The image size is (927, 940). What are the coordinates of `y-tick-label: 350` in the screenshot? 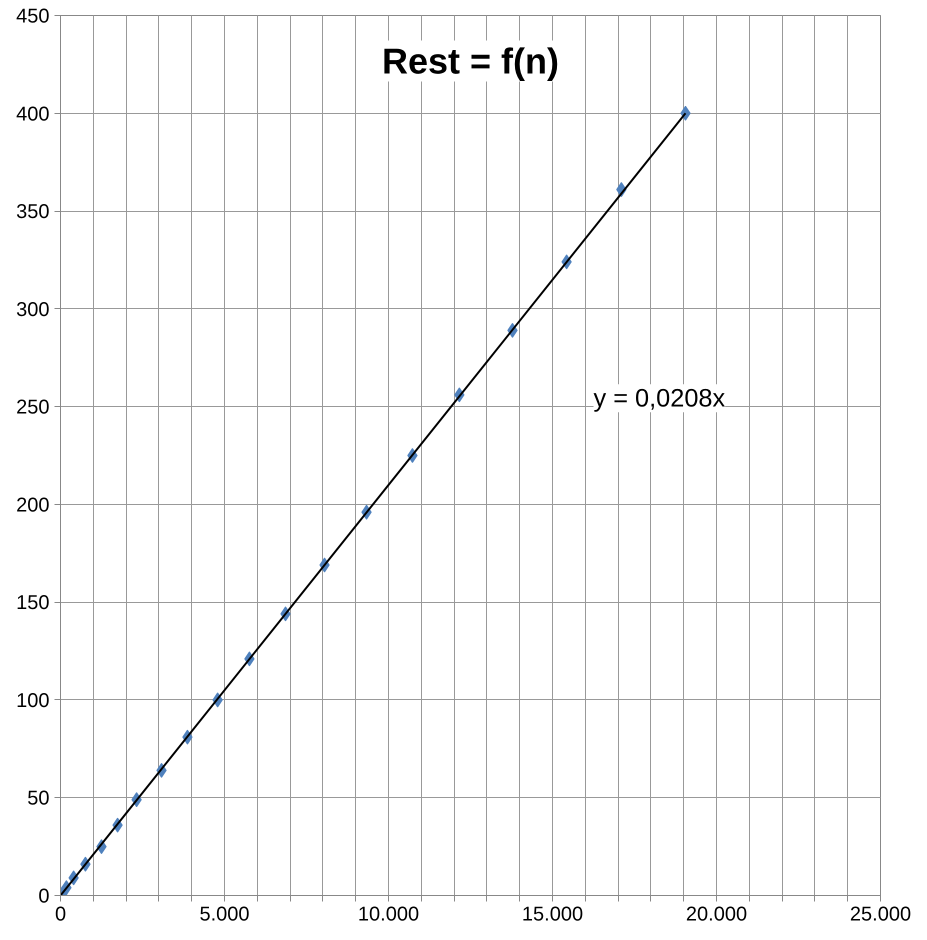 It's located at (33, 212).